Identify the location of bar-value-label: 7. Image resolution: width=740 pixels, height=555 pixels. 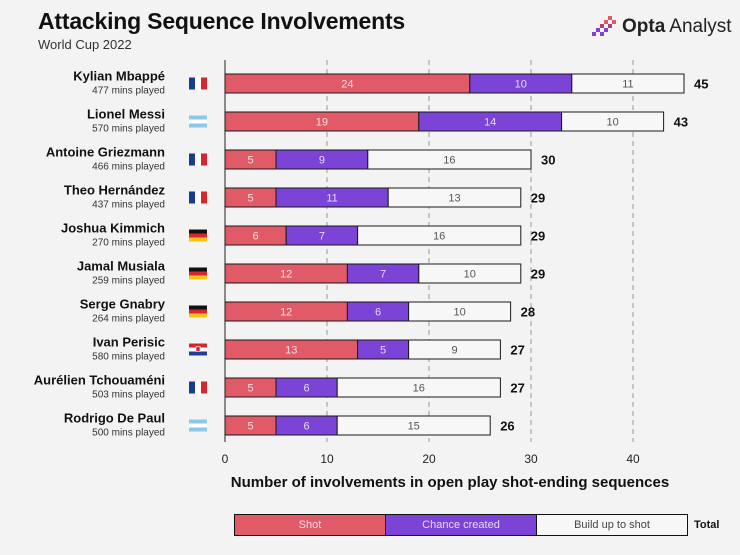
(383, 275).